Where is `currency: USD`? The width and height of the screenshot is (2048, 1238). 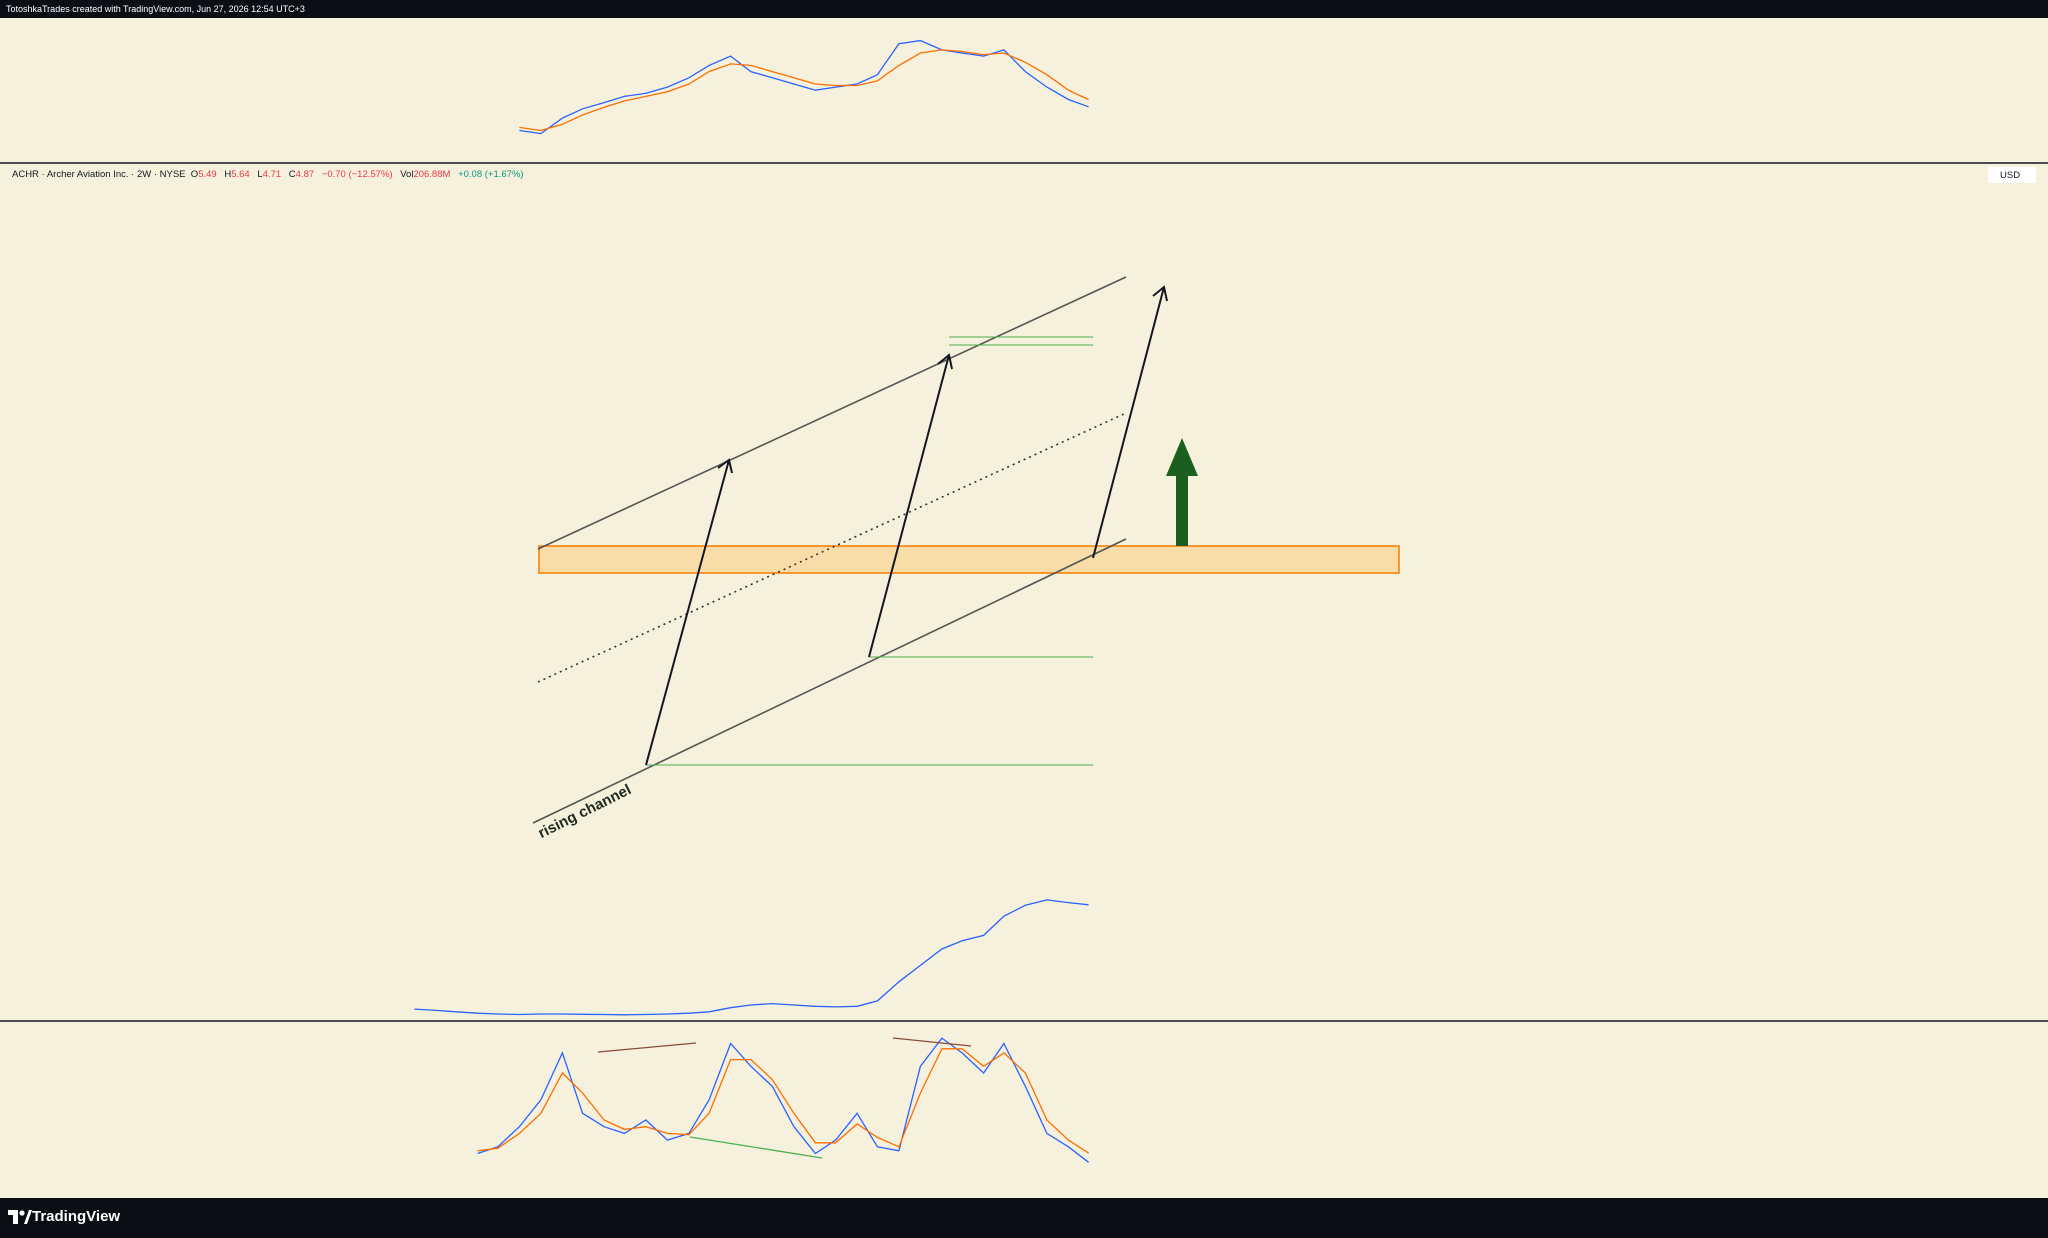
currency: USD is located at coordinates (2010, 175).